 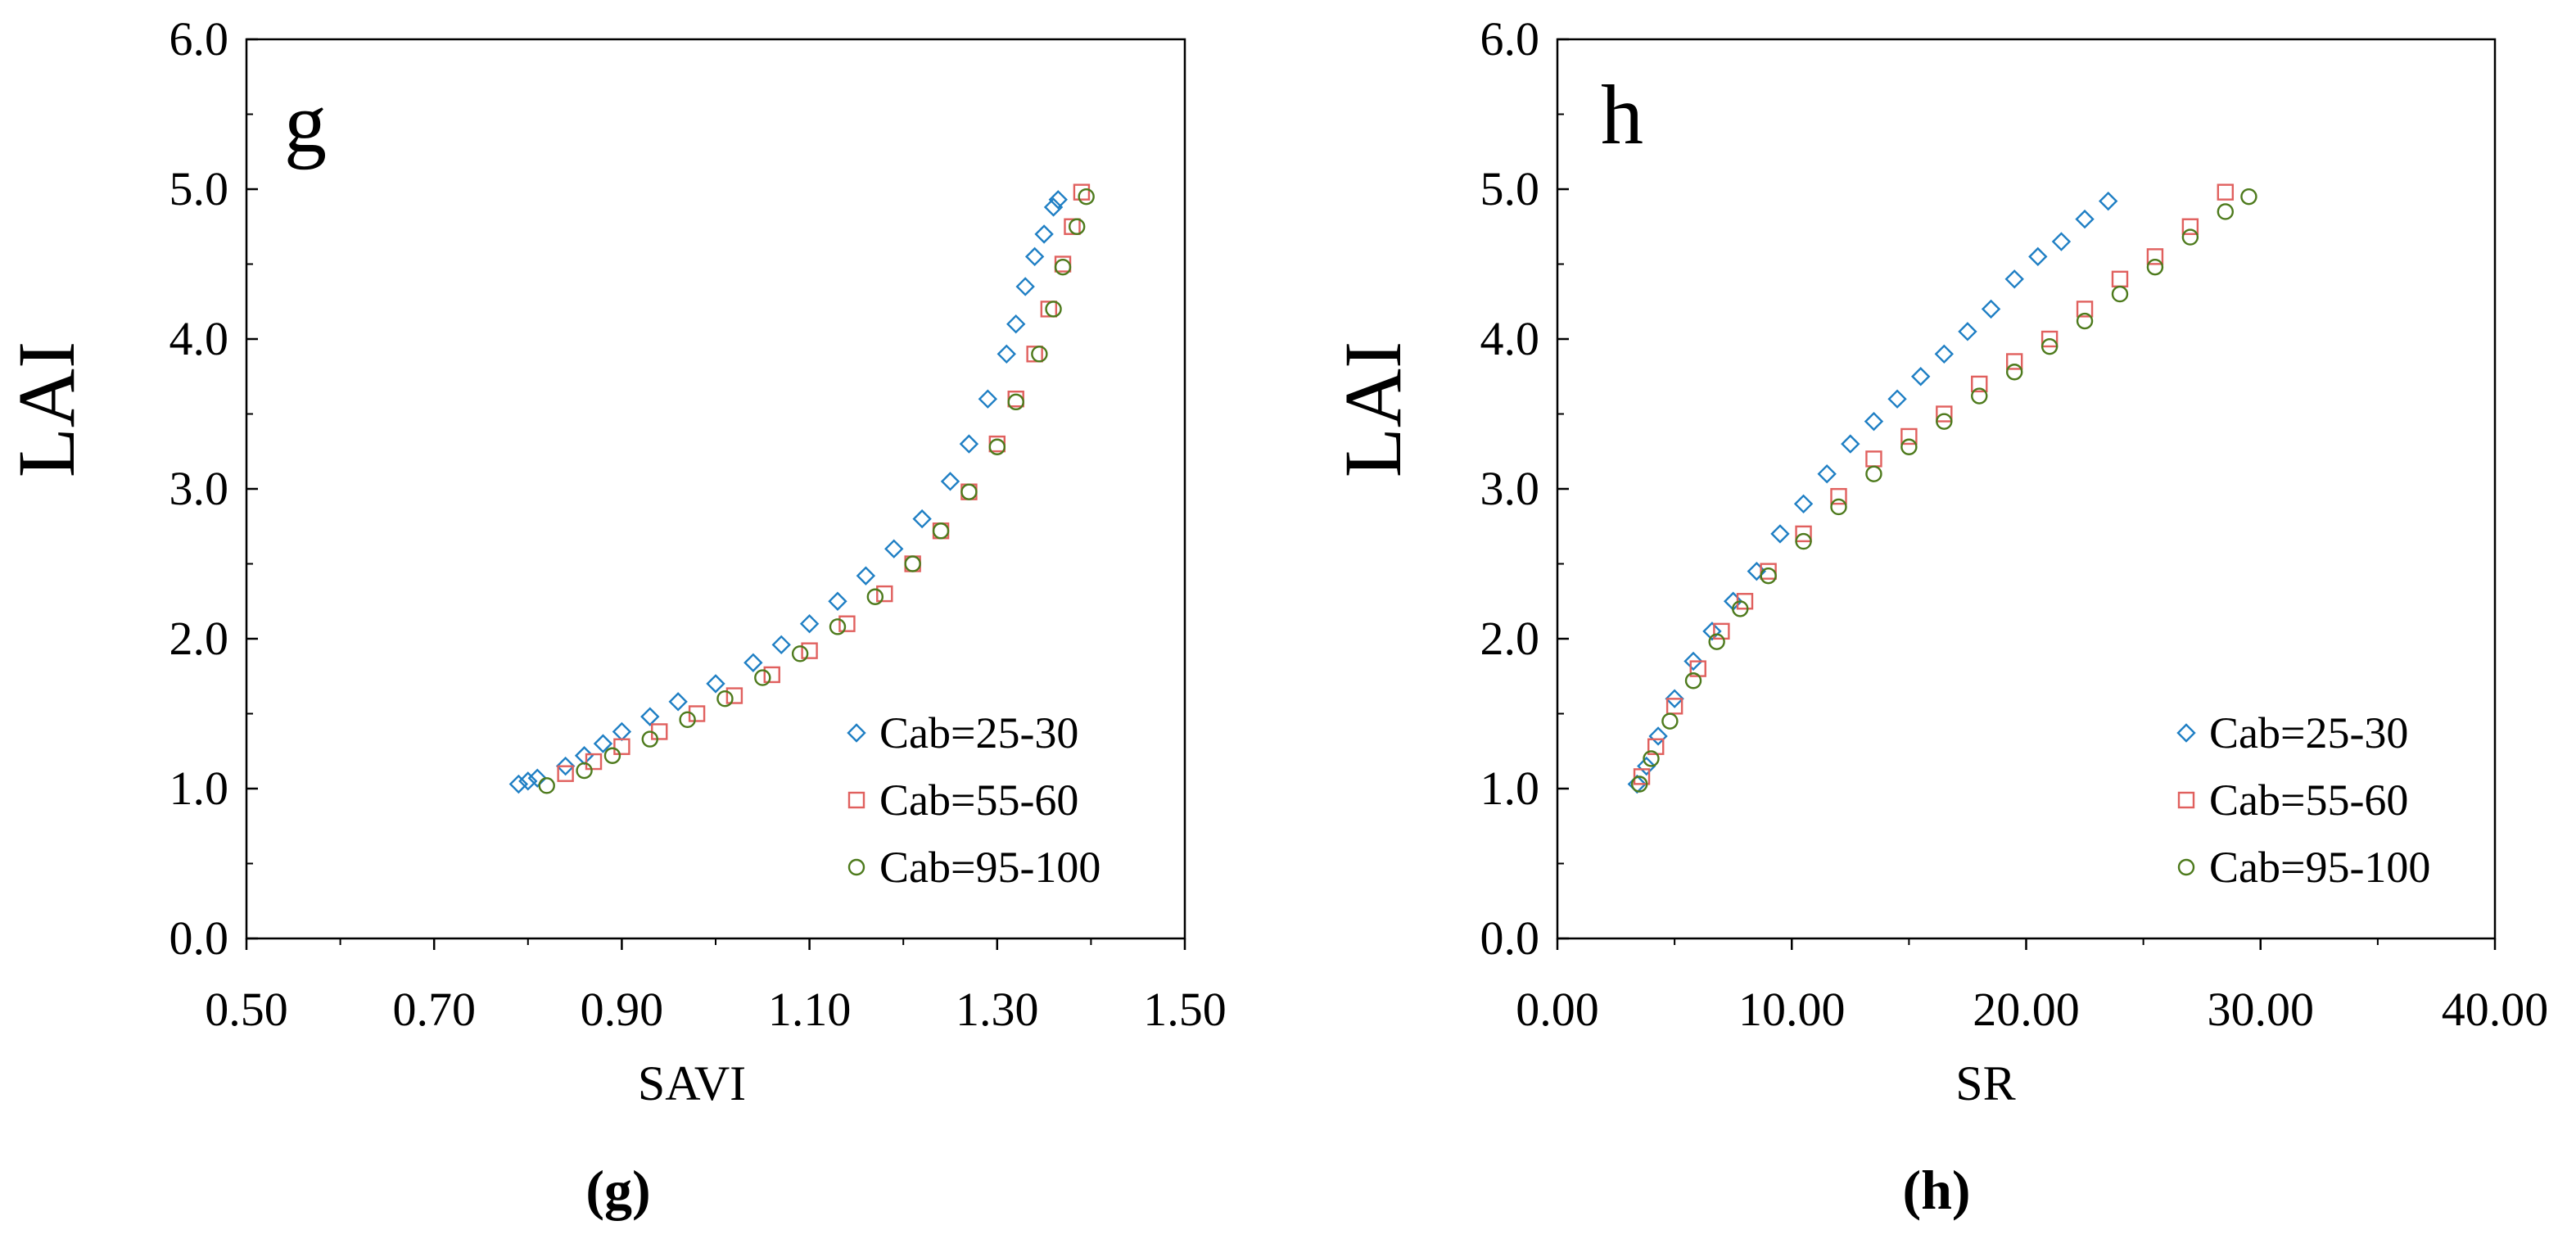 I want to click on x-tick-label: 0.00, so click(x=1557, y=1010).